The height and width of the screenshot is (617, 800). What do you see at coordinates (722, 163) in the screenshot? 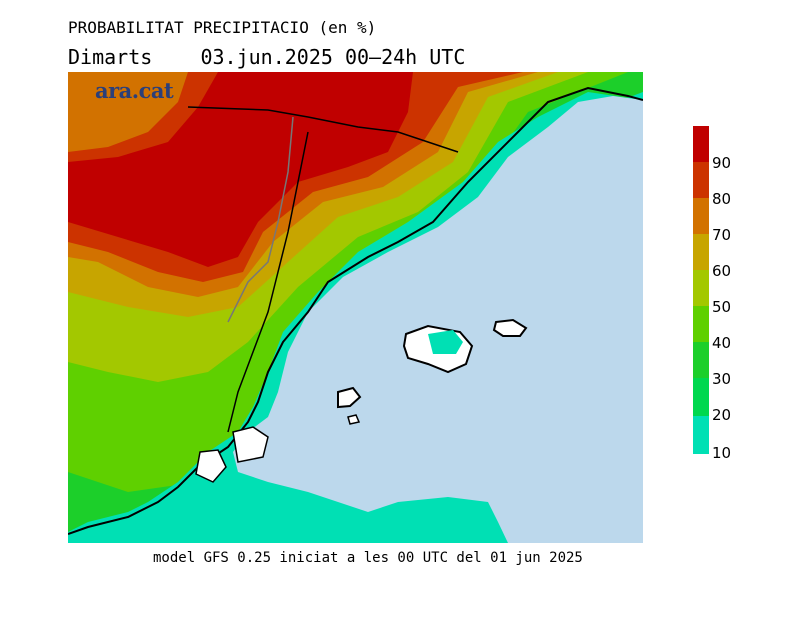
I see `colorbar-label: 90` at bounding box center [722, 163].